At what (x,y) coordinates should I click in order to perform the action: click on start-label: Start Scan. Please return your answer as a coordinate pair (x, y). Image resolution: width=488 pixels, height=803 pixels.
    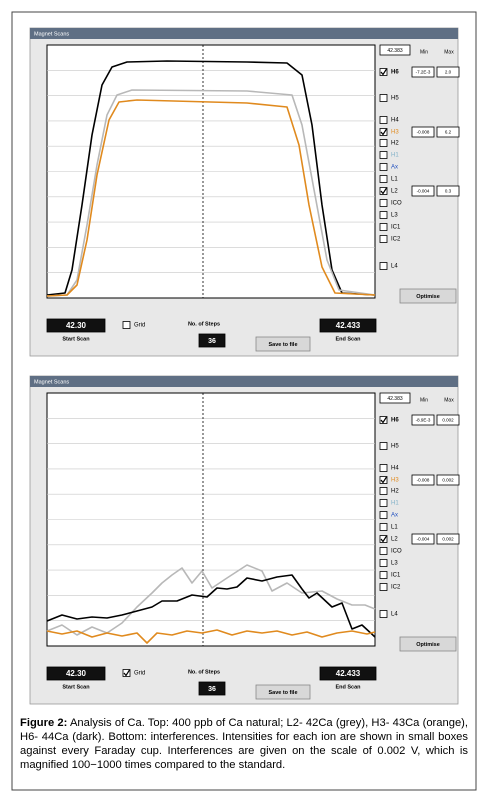
    Looking at the image, I should click on (76, 339).